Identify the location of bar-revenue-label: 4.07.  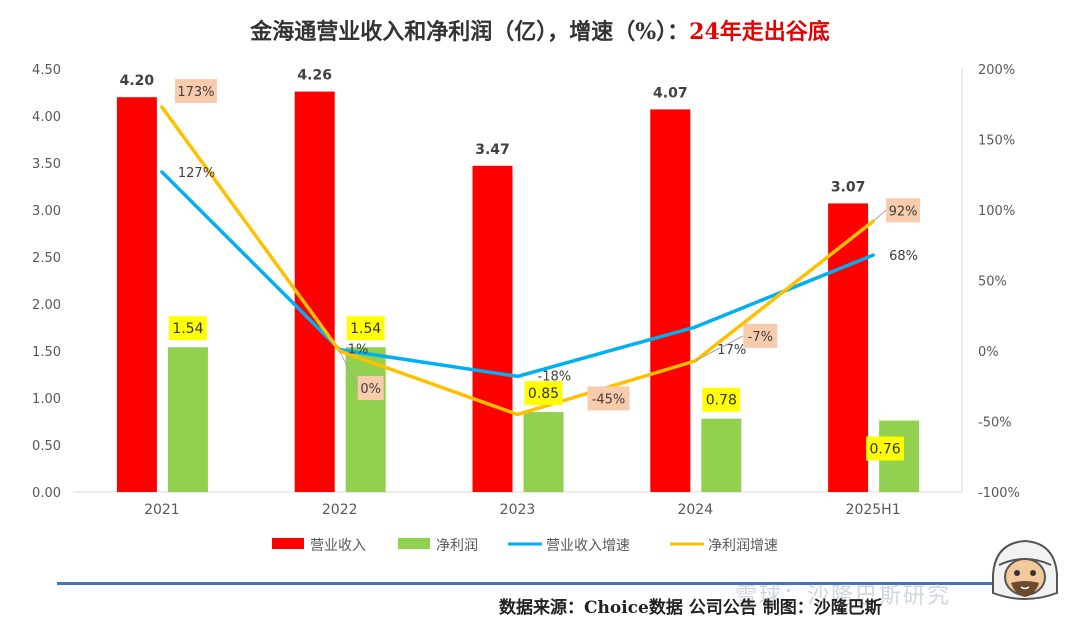
(670, 93).